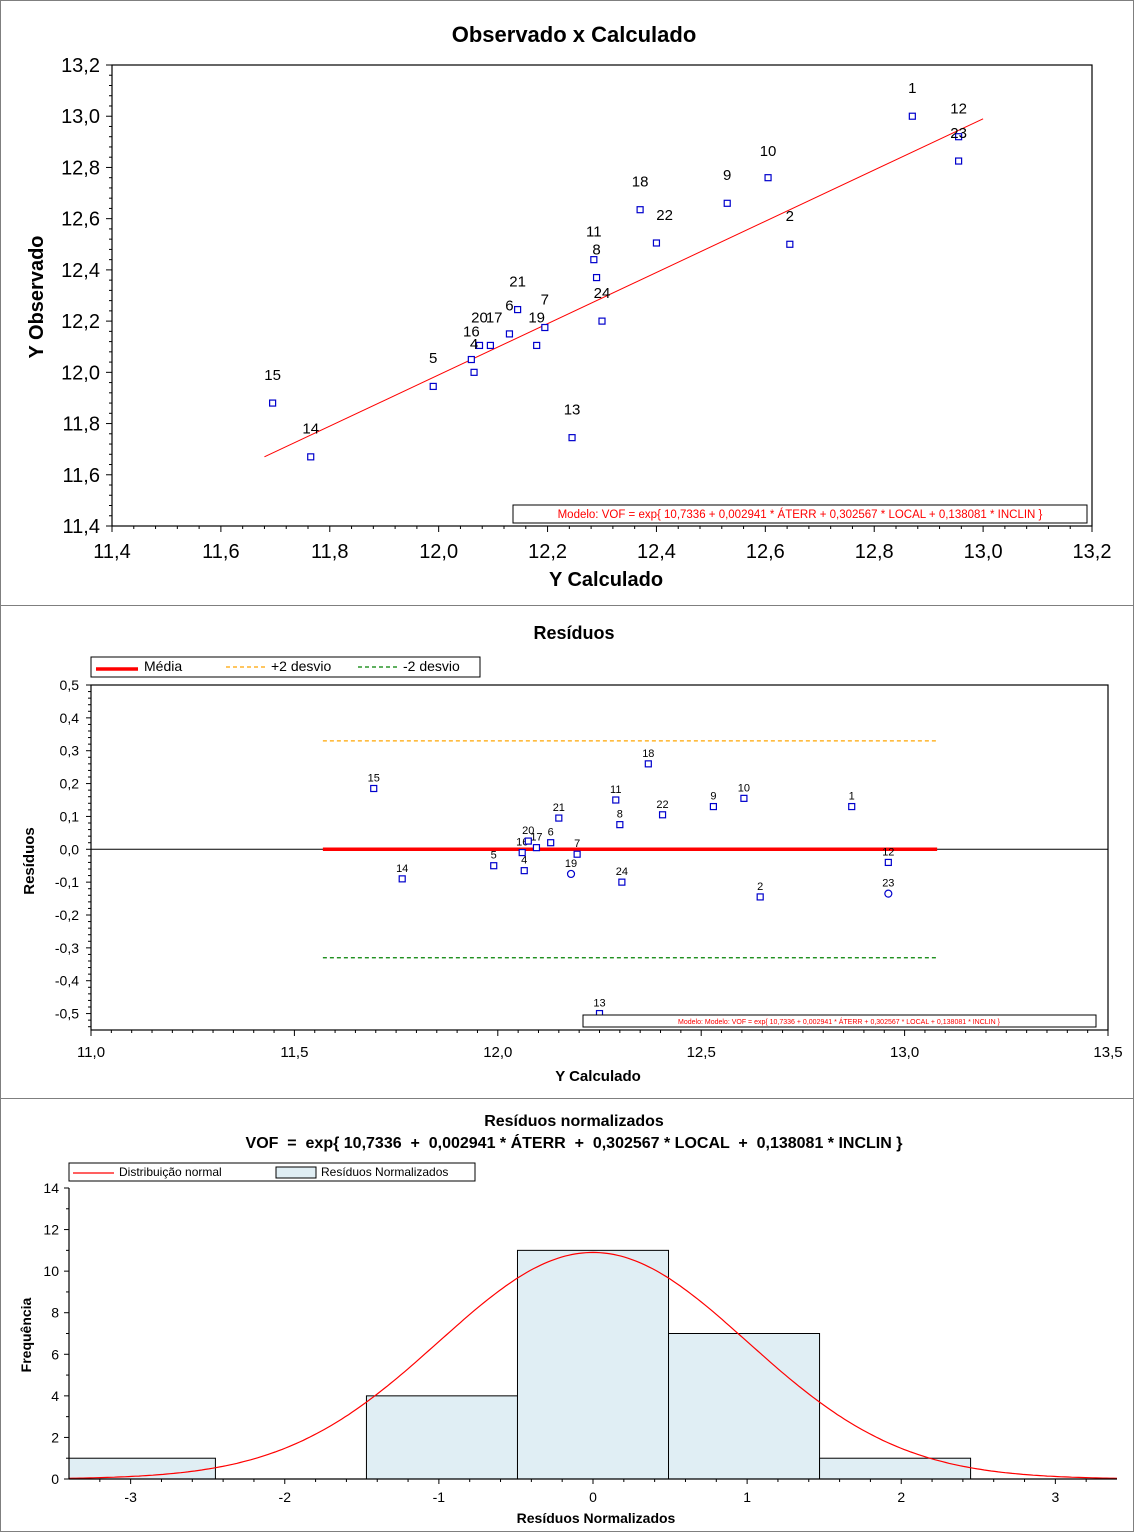  I want to click on x-tick-label: -3, so click(130, 1497).